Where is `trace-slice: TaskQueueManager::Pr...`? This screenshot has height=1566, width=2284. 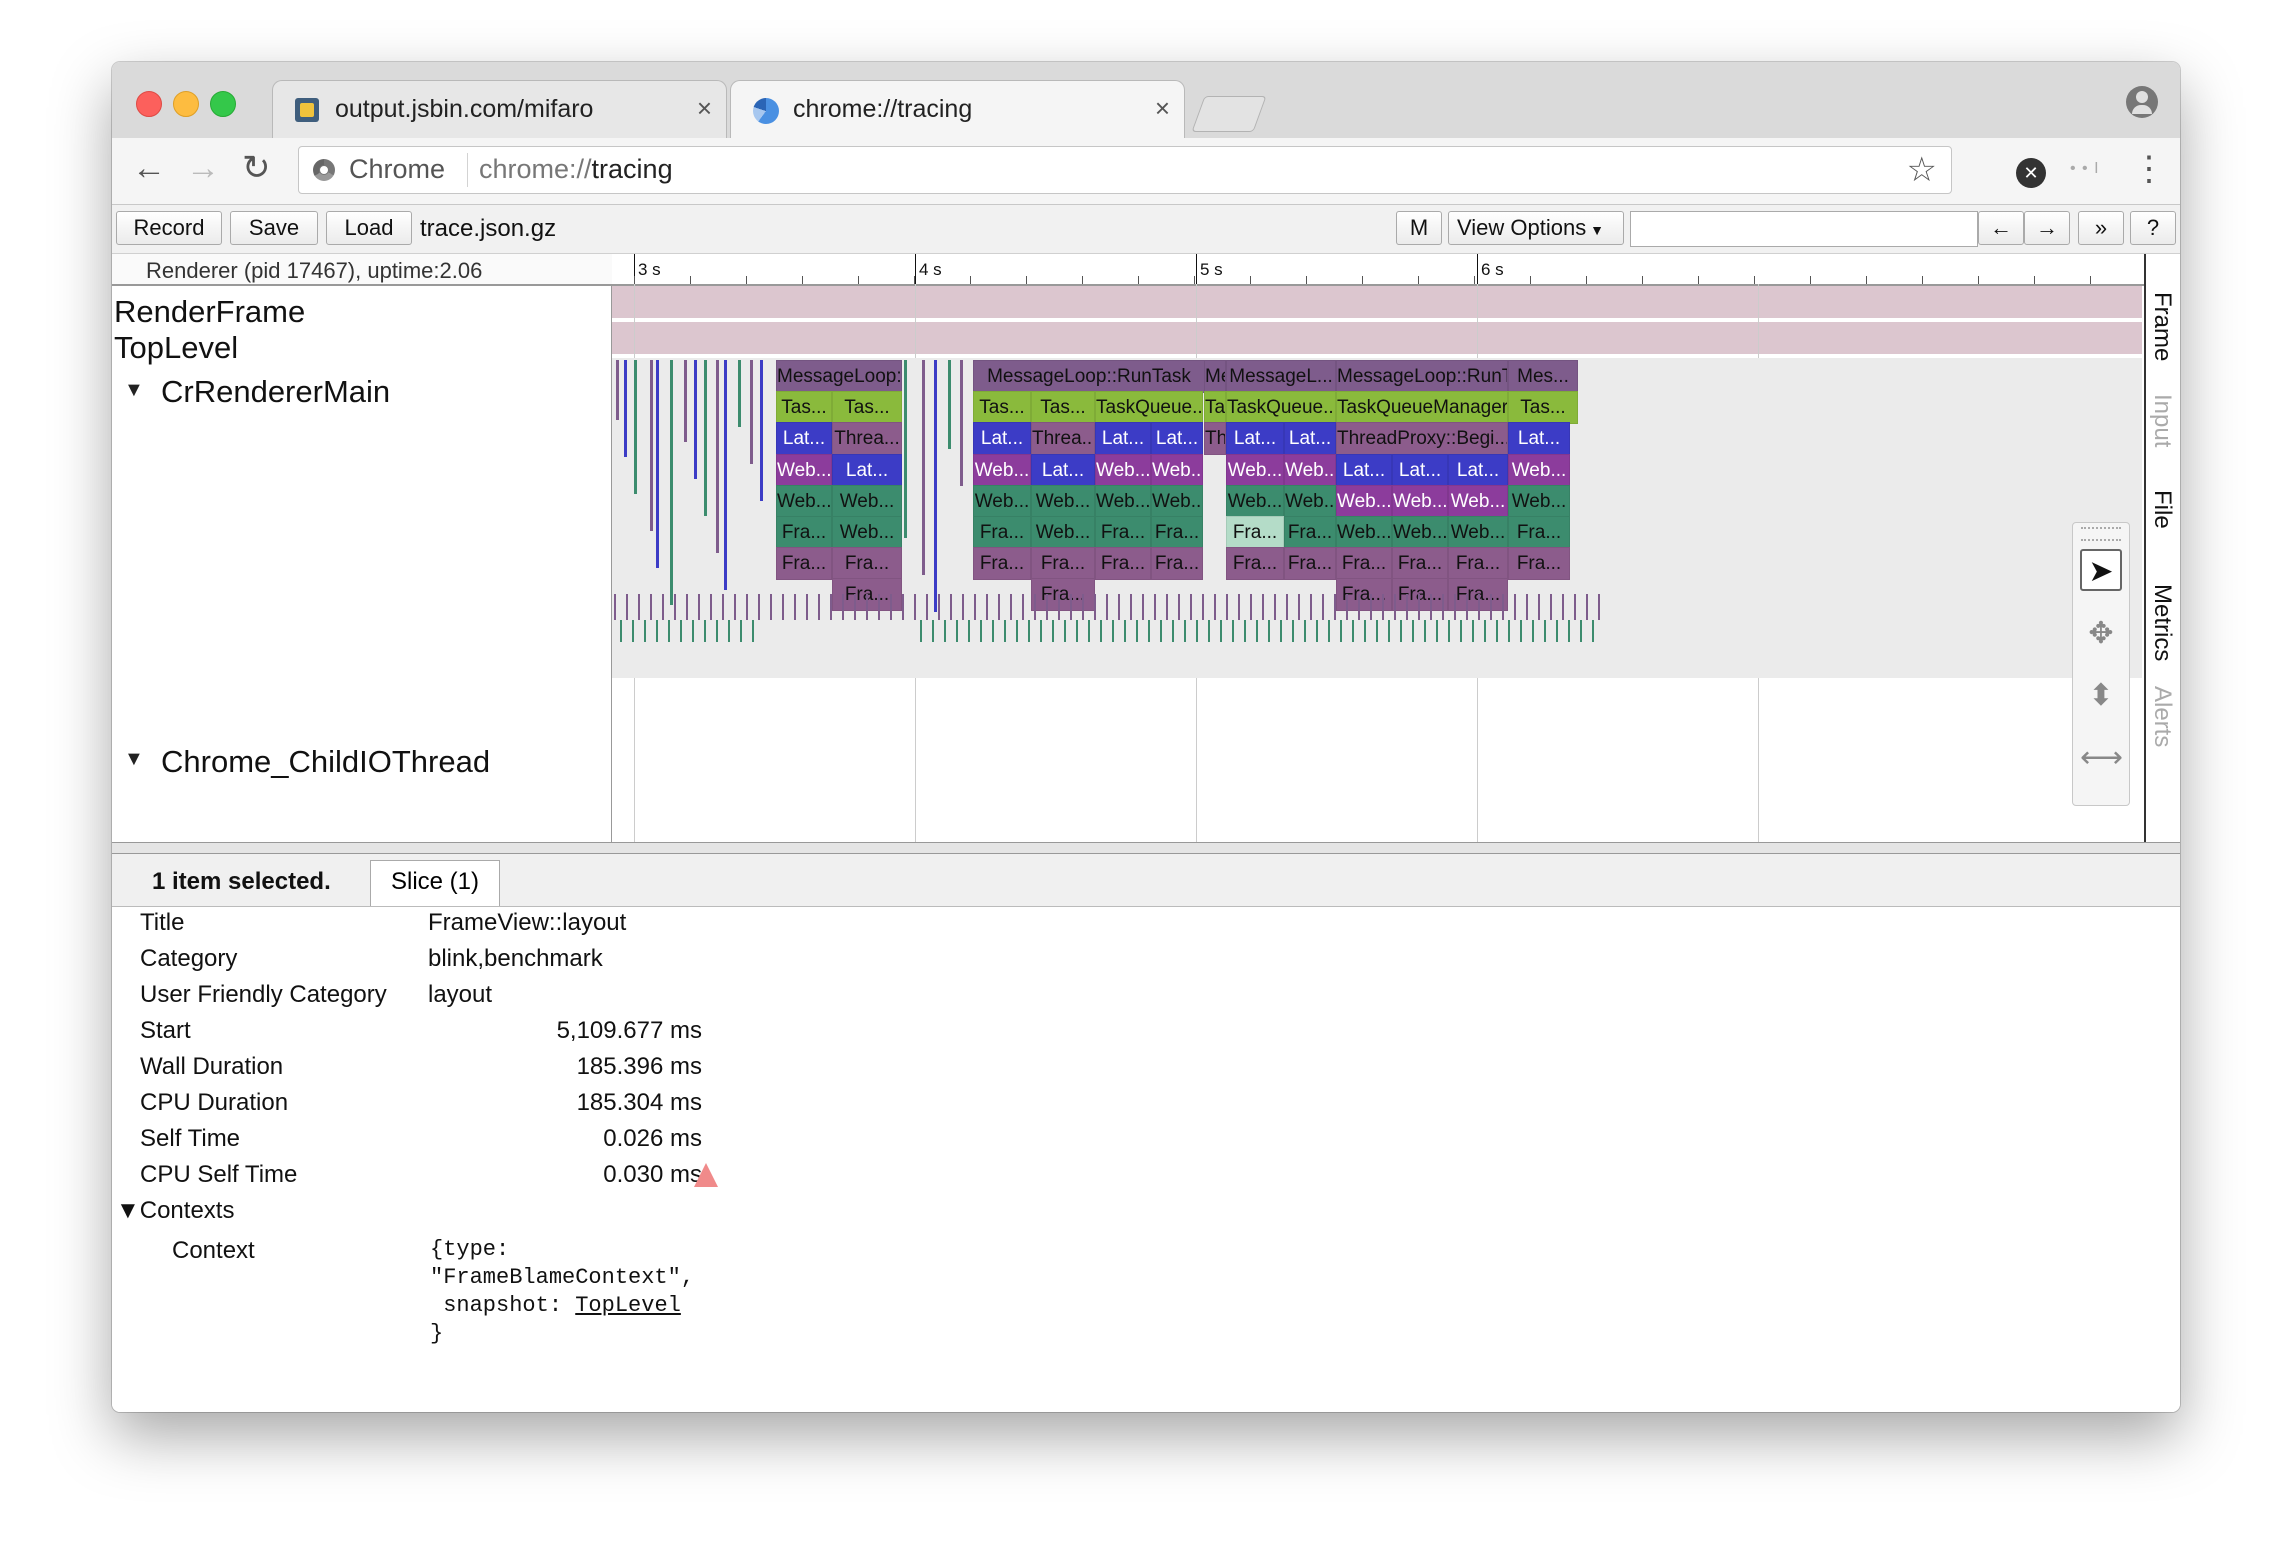
trace-slice: TaskQueueManager::Pr... is located at coordinates (1422, 408).